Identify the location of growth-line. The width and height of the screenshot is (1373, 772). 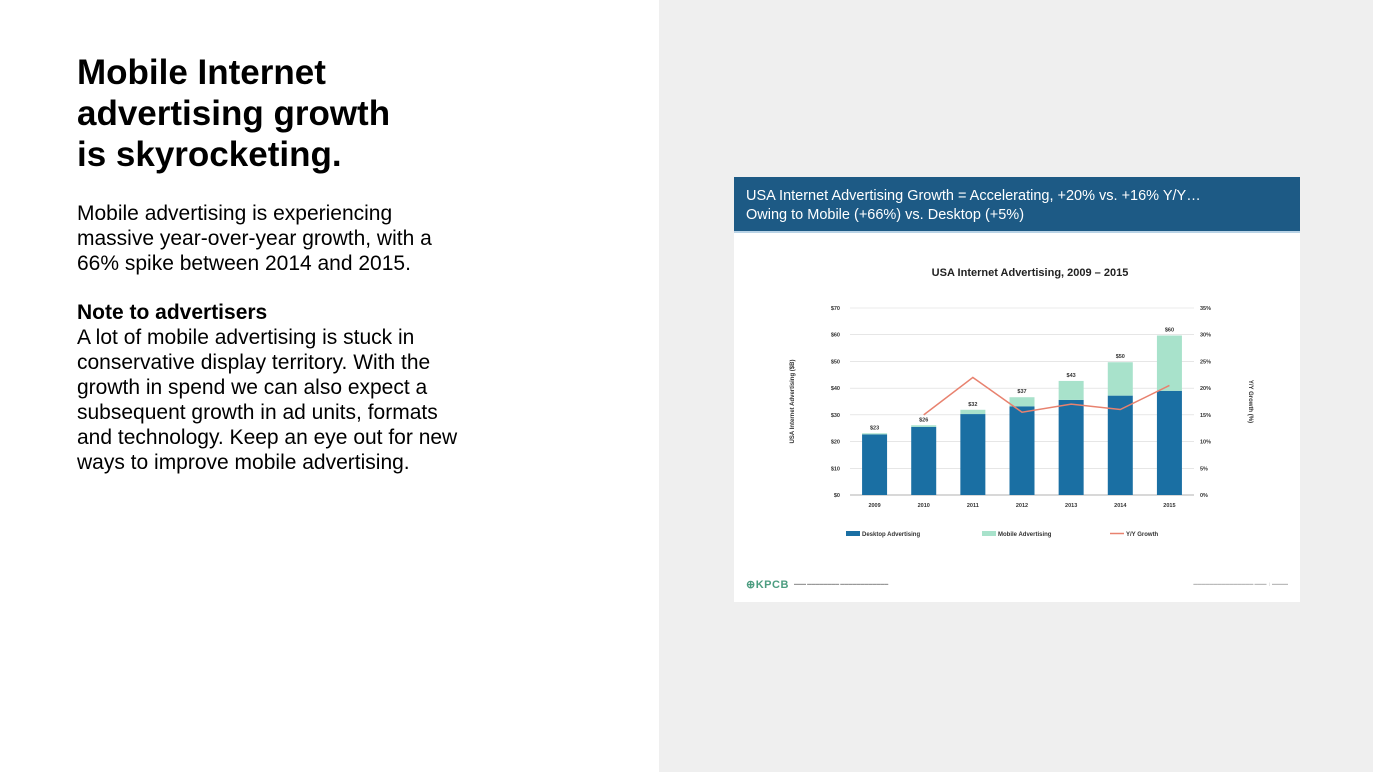
(1046, 396).